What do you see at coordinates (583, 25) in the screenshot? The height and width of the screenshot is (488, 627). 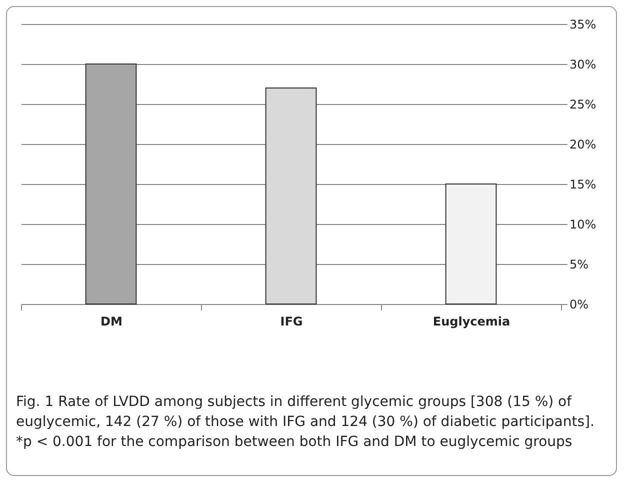 I see `y-tick-label: 35%` at bounding box center [583, 25].